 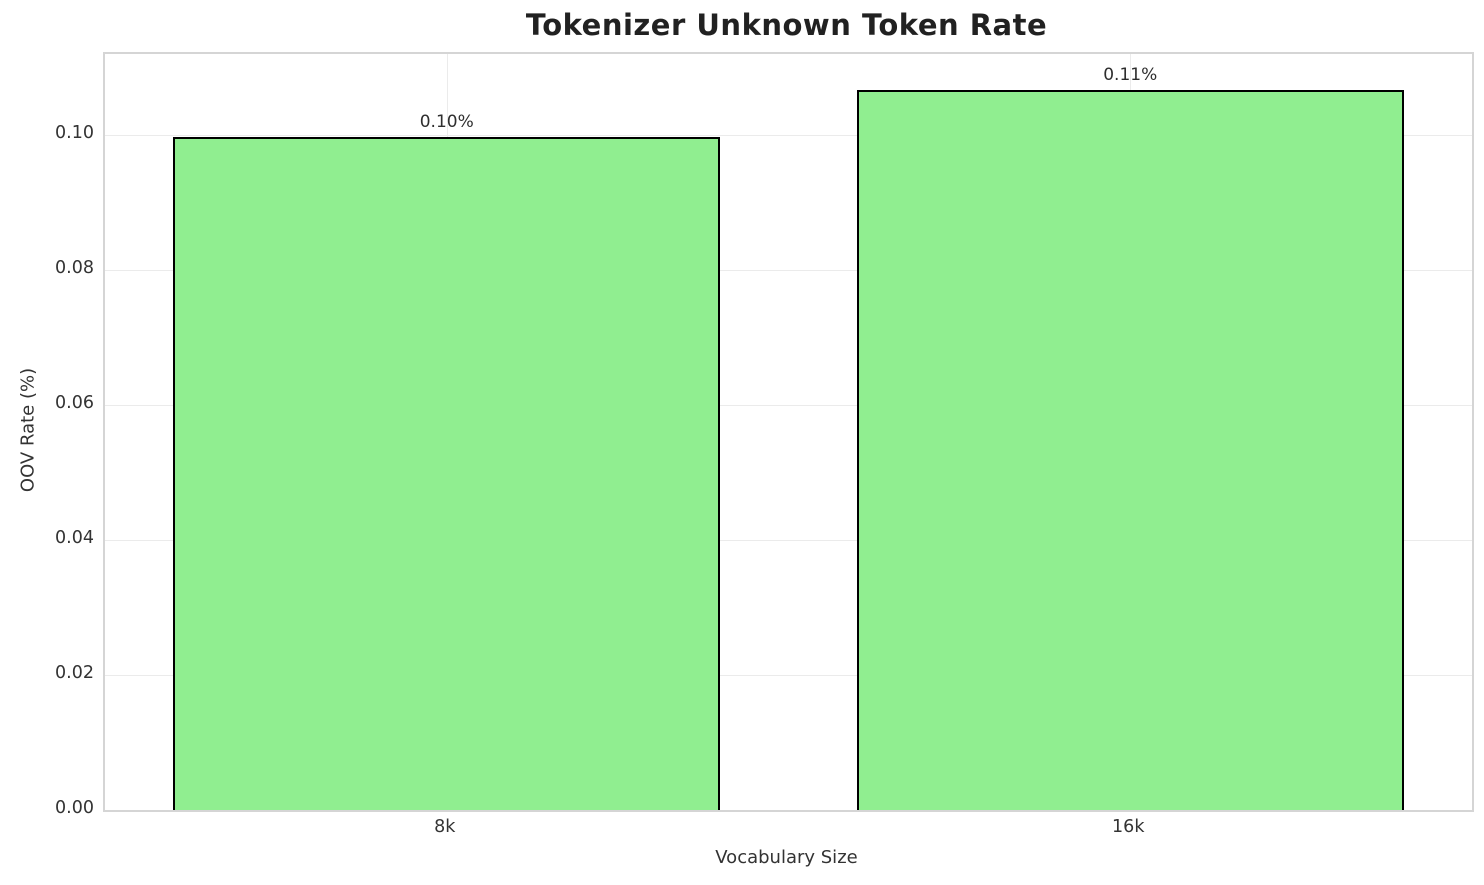 What do you see at coordinates (74, 403) in the screenshot?
I see `y-tick-label: 0.06` at bounding box center [74, 403].